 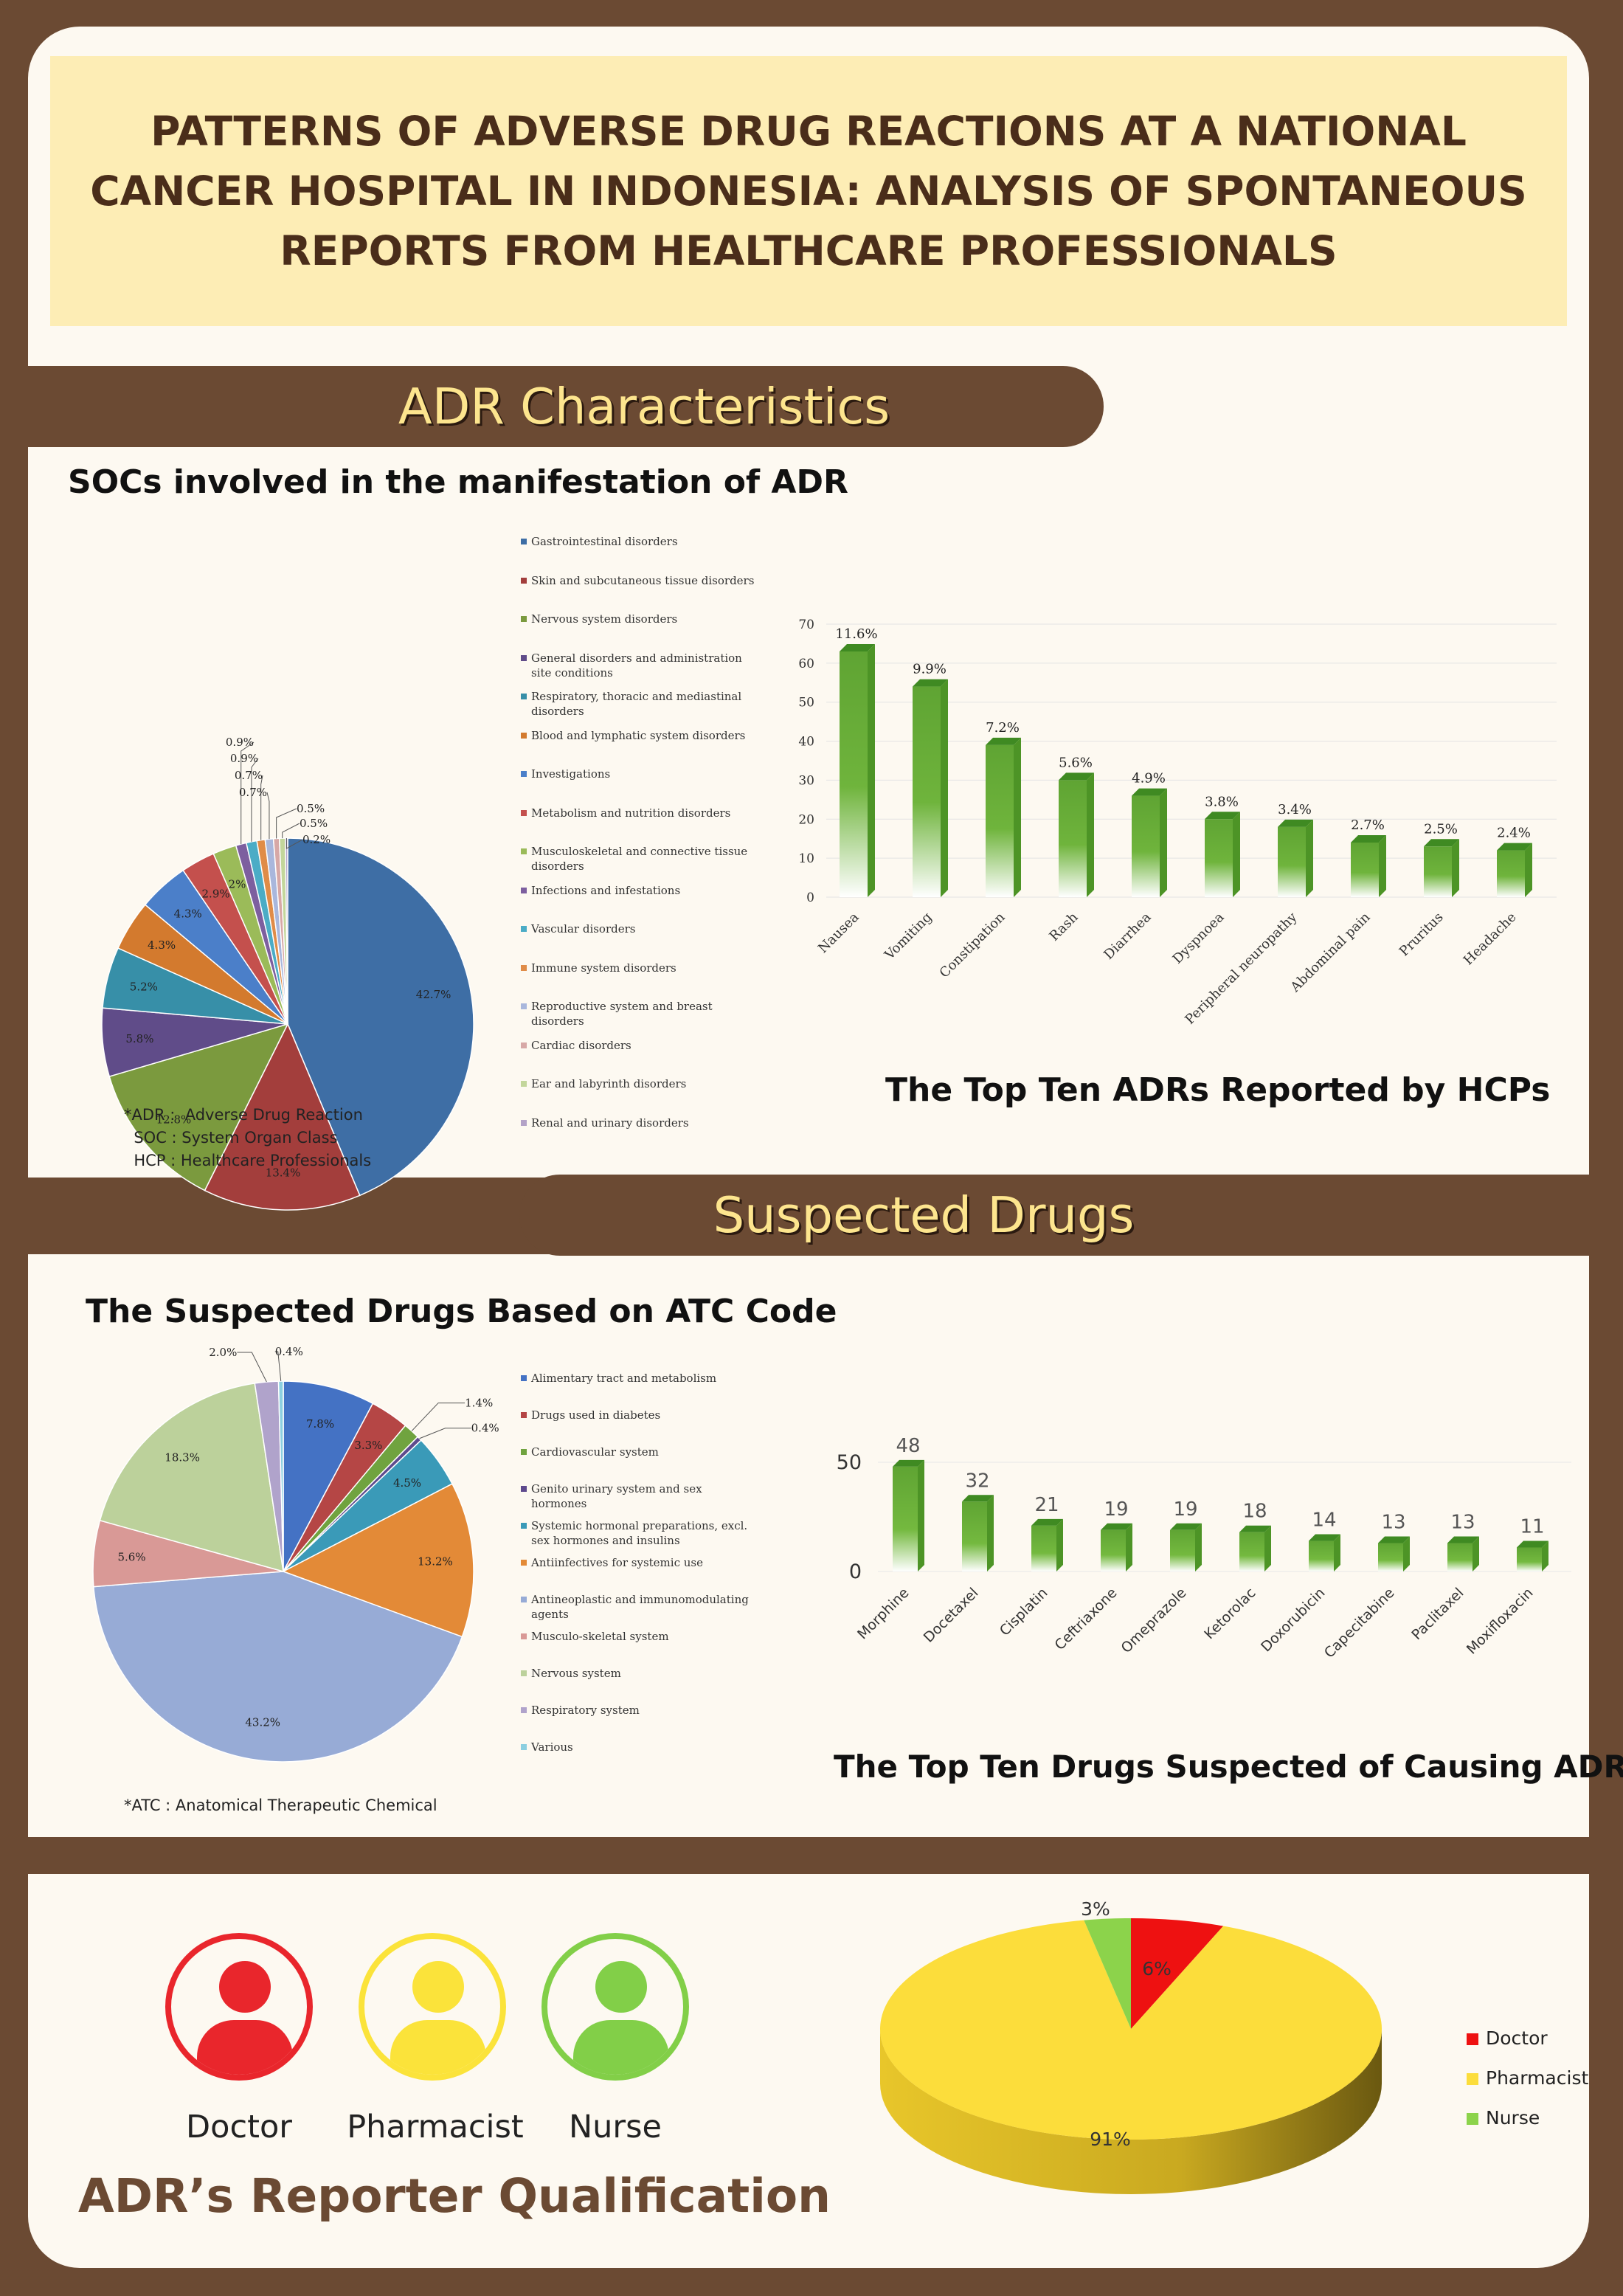 I want to click on bar-data-label: 3.4%, so click(x=1295, y=809).